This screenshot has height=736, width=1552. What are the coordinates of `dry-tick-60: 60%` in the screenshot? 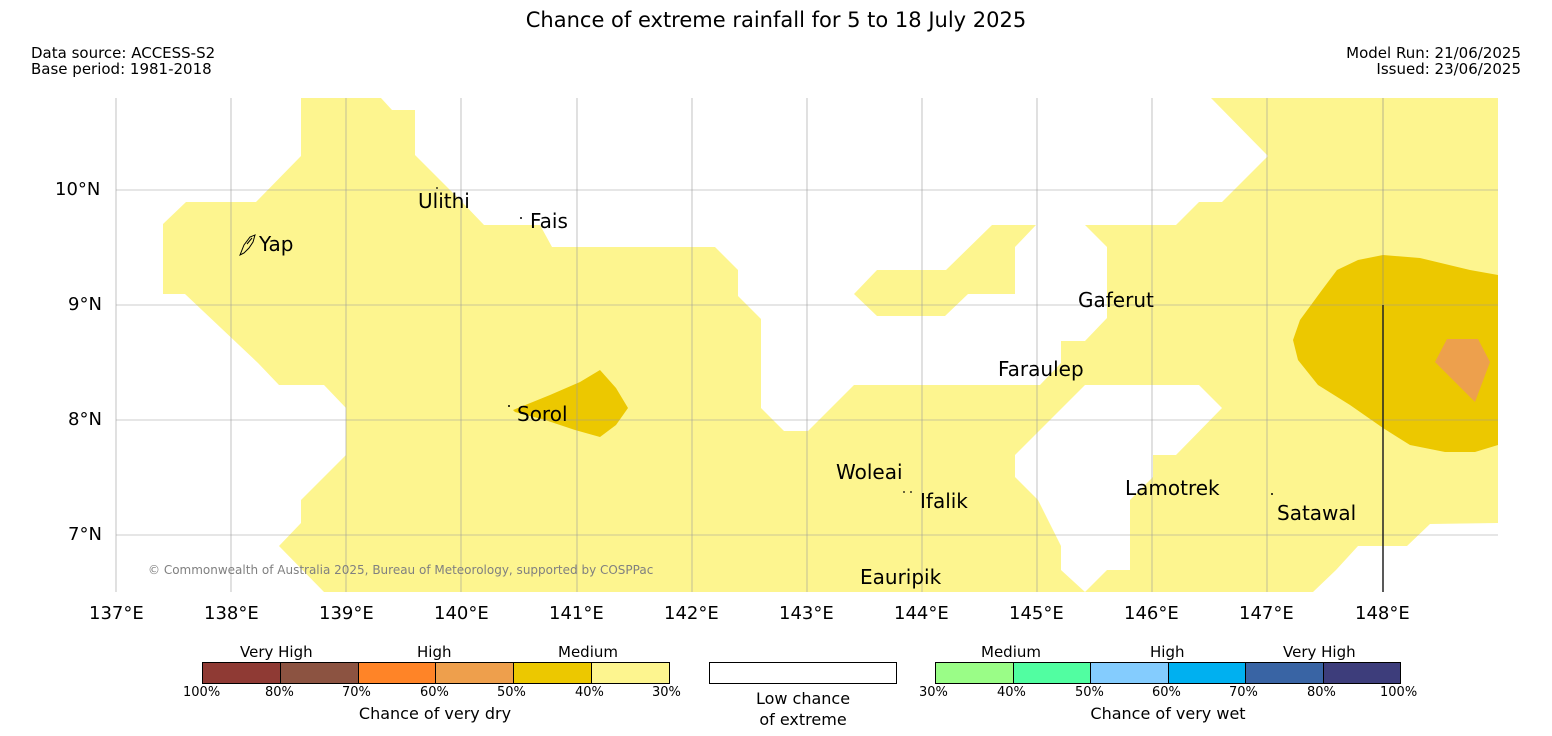 It's located at (434, 692).